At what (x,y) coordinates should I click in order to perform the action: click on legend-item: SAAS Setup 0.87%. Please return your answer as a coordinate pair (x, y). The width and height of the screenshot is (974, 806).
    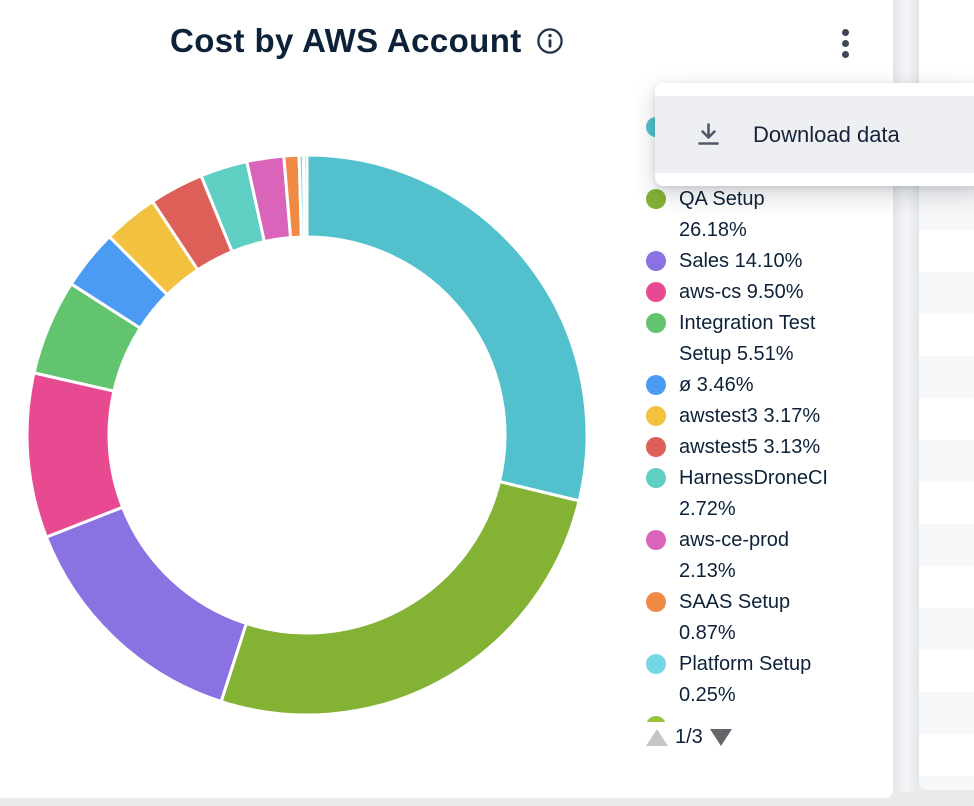
    Looking at the image, I should click on (764, 618).